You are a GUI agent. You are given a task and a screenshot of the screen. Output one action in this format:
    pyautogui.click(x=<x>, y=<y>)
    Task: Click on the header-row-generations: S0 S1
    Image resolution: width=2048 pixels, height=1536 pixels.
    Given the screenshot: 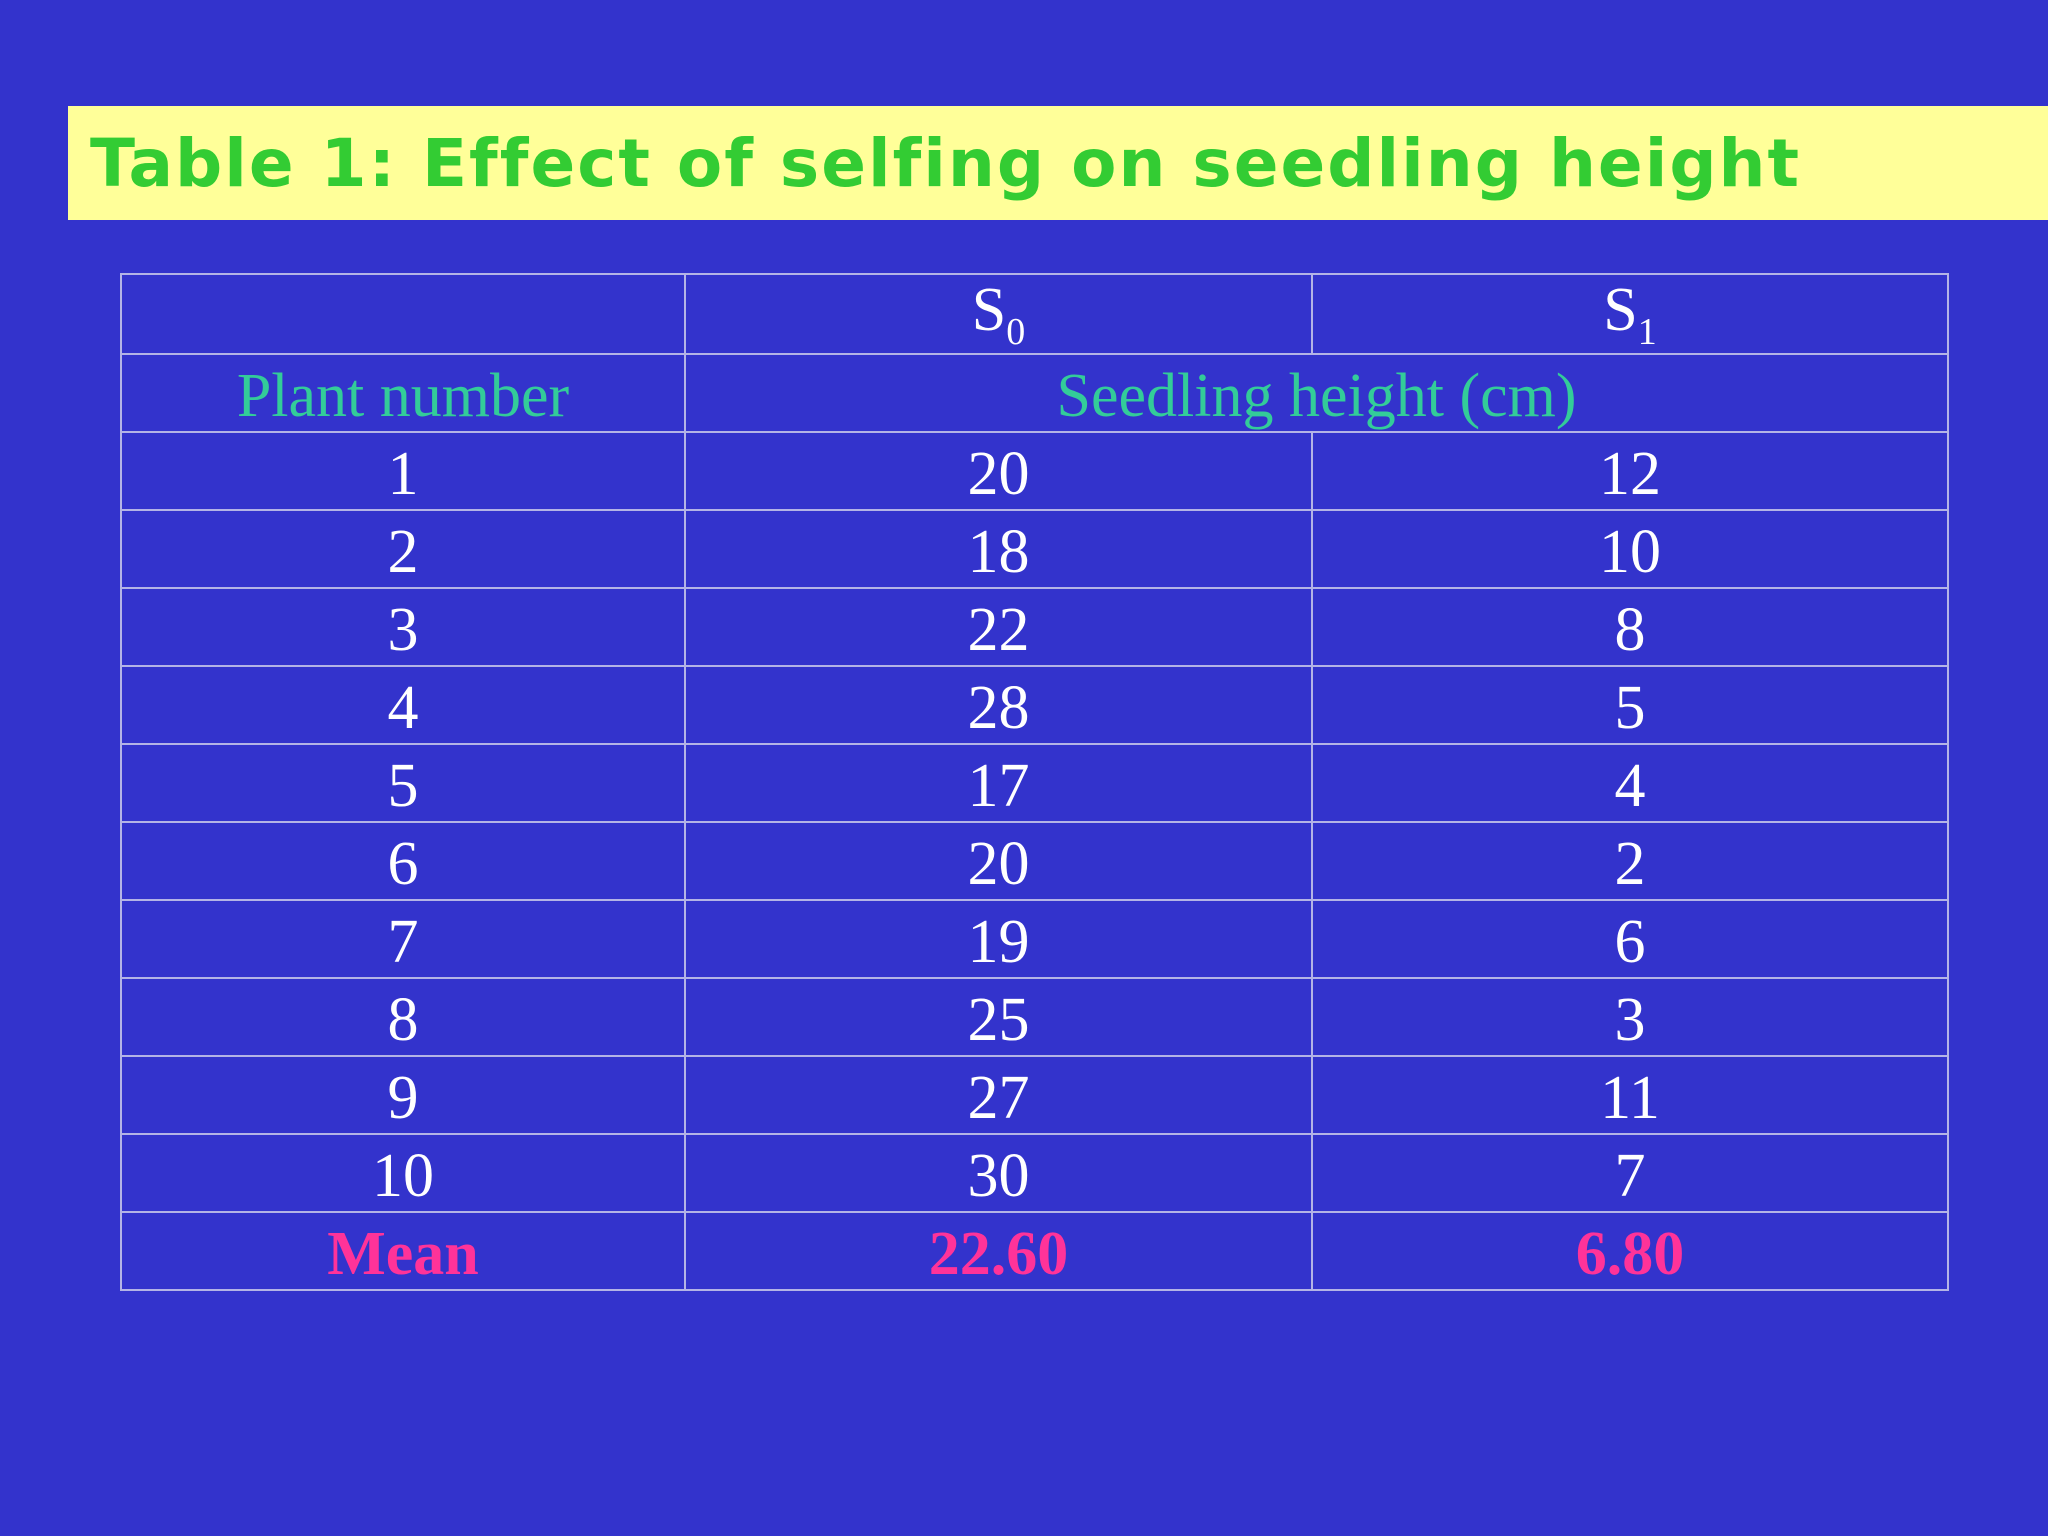 What is the action you would take?
    pyautogui.click(x=1034, y=314)
    